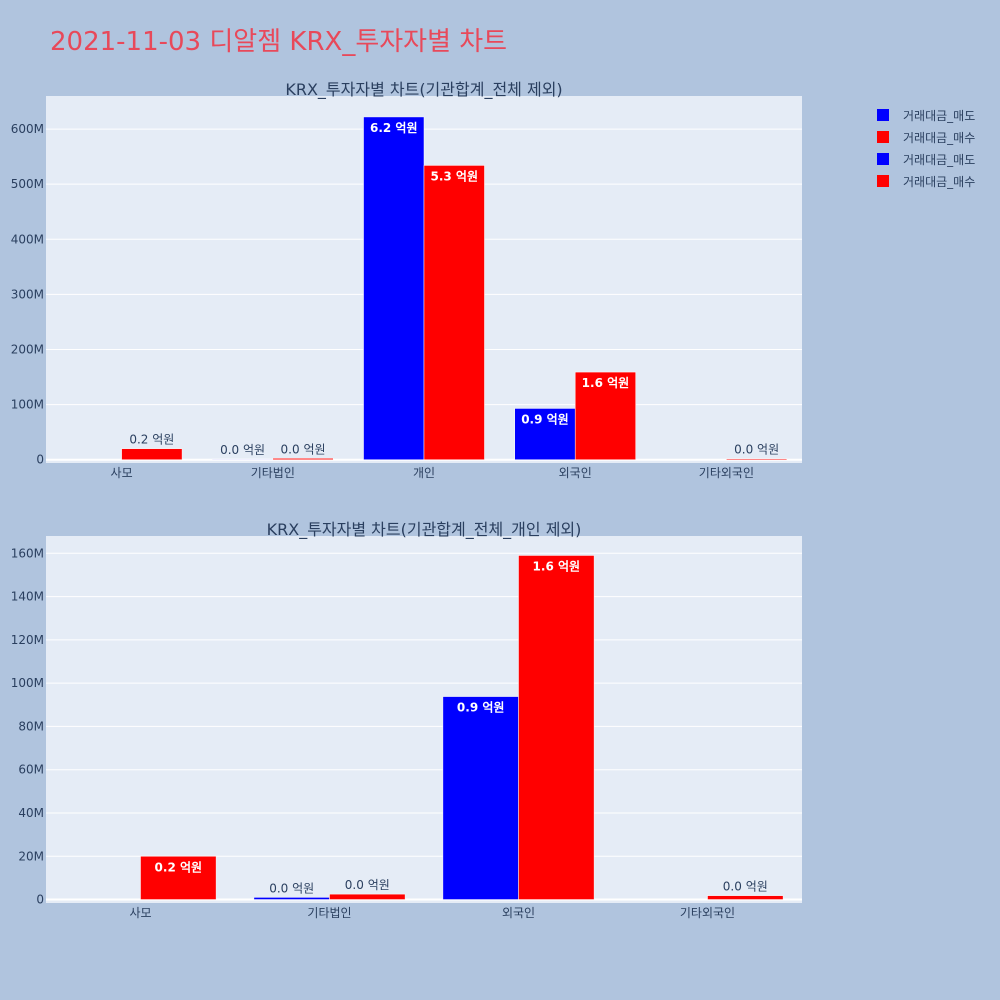 This screenshot has height=1000, width=1000. I want to click on page-title: 2021-11-03 디알젬 KRX_투자자별 차트, so click(278, 42).